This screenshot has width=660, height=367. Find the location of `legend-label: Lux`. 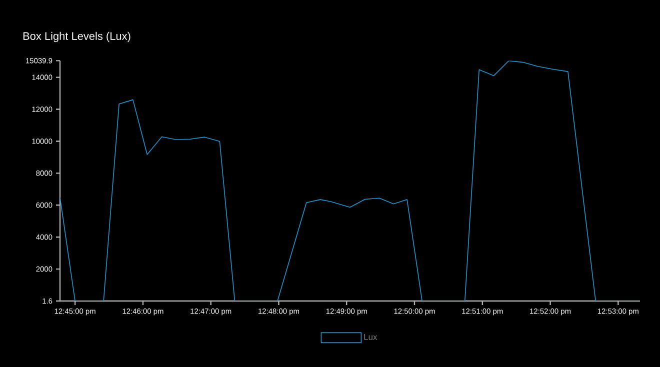

legend-label: Lux is located at coordinates (371, 337).